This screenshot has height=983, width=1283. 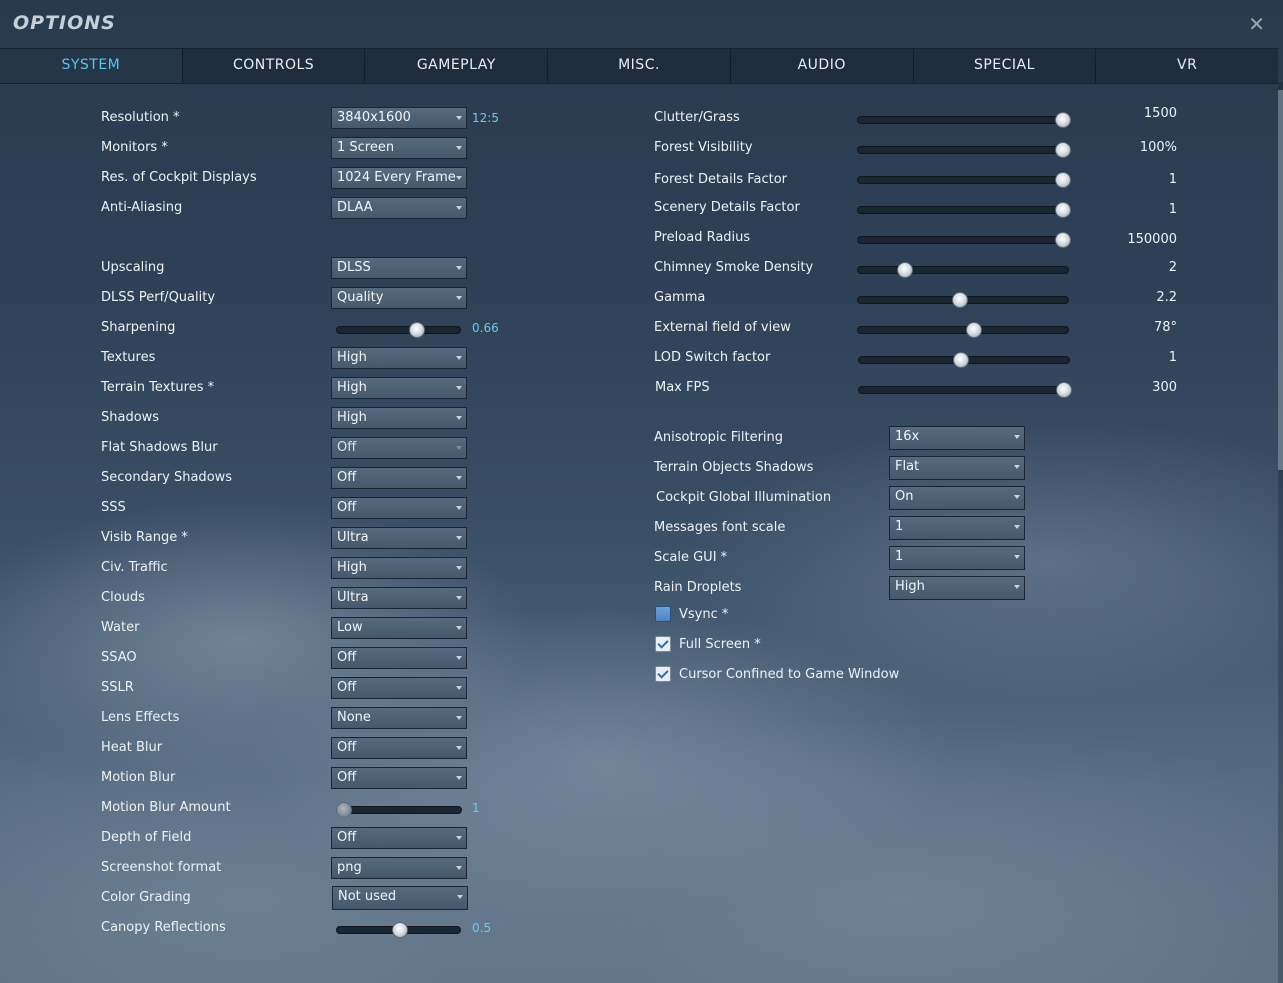 I want to click on vsync-checkbox, so click(x=663, y=614).